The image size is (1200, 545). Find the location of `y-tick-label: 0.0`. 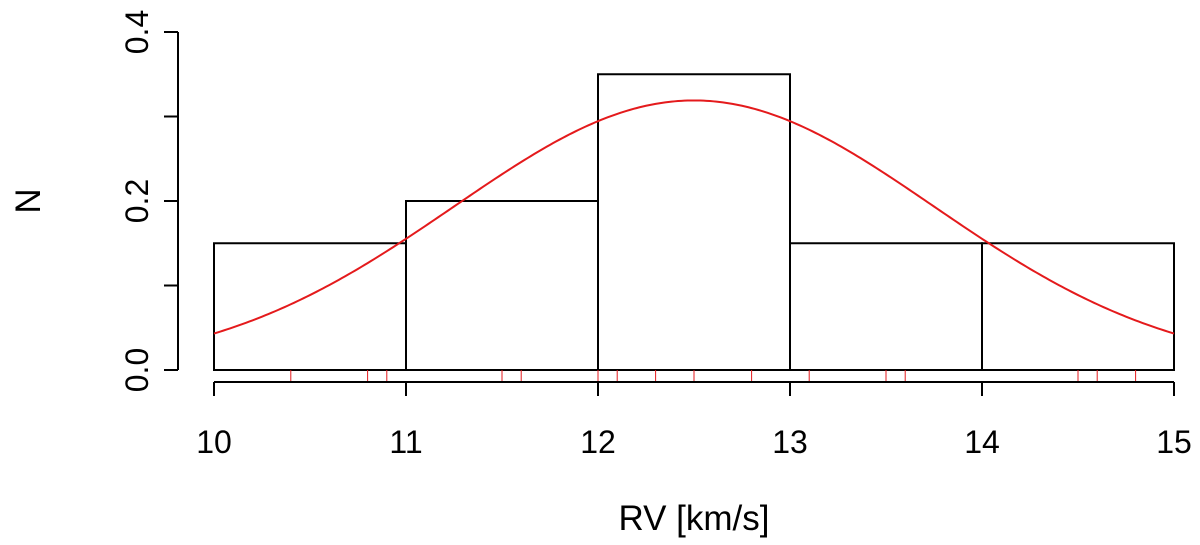

y-tick-label: 0.0 is located at coordinates (137, 370).